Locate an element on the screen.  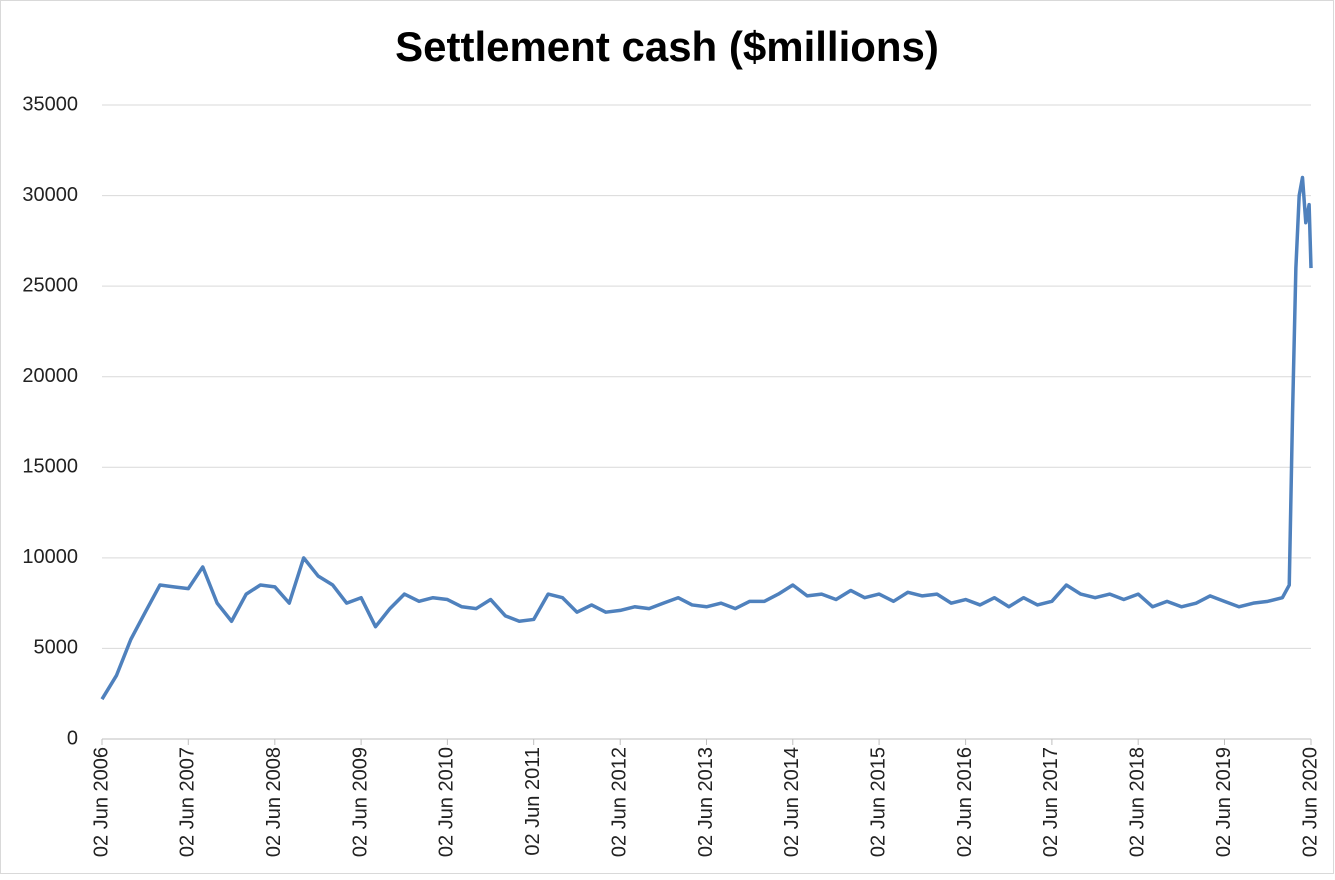
x-tick-label: 02 Jun 2013 is located at coordinates (706, 802).